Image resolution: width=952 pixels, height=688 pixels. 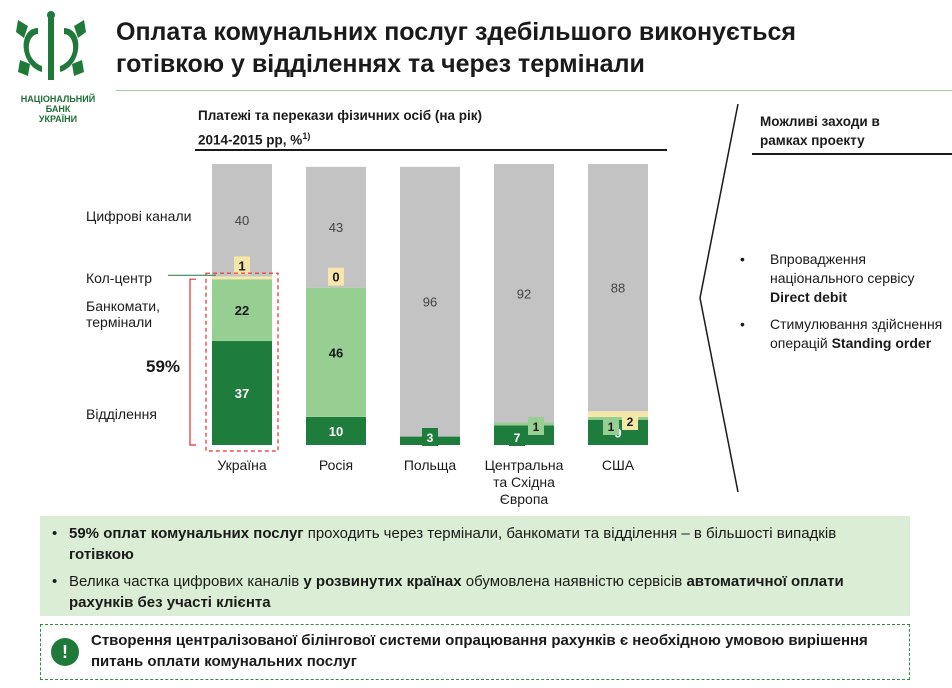 What do you see at coordinates (119, 278) in the screenshot?
I see `legend-label-callcenter: Кол-центр` at bounding box center [119, 278].